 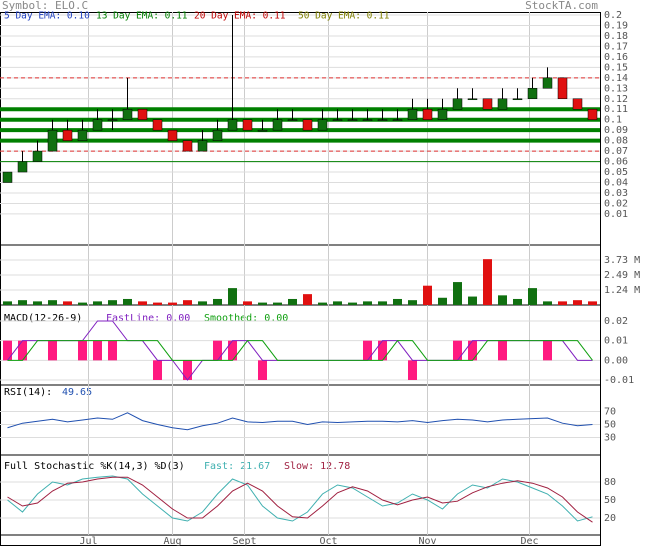 I want to click on y-tick-label: 0.14, so click(x=616, y=78).